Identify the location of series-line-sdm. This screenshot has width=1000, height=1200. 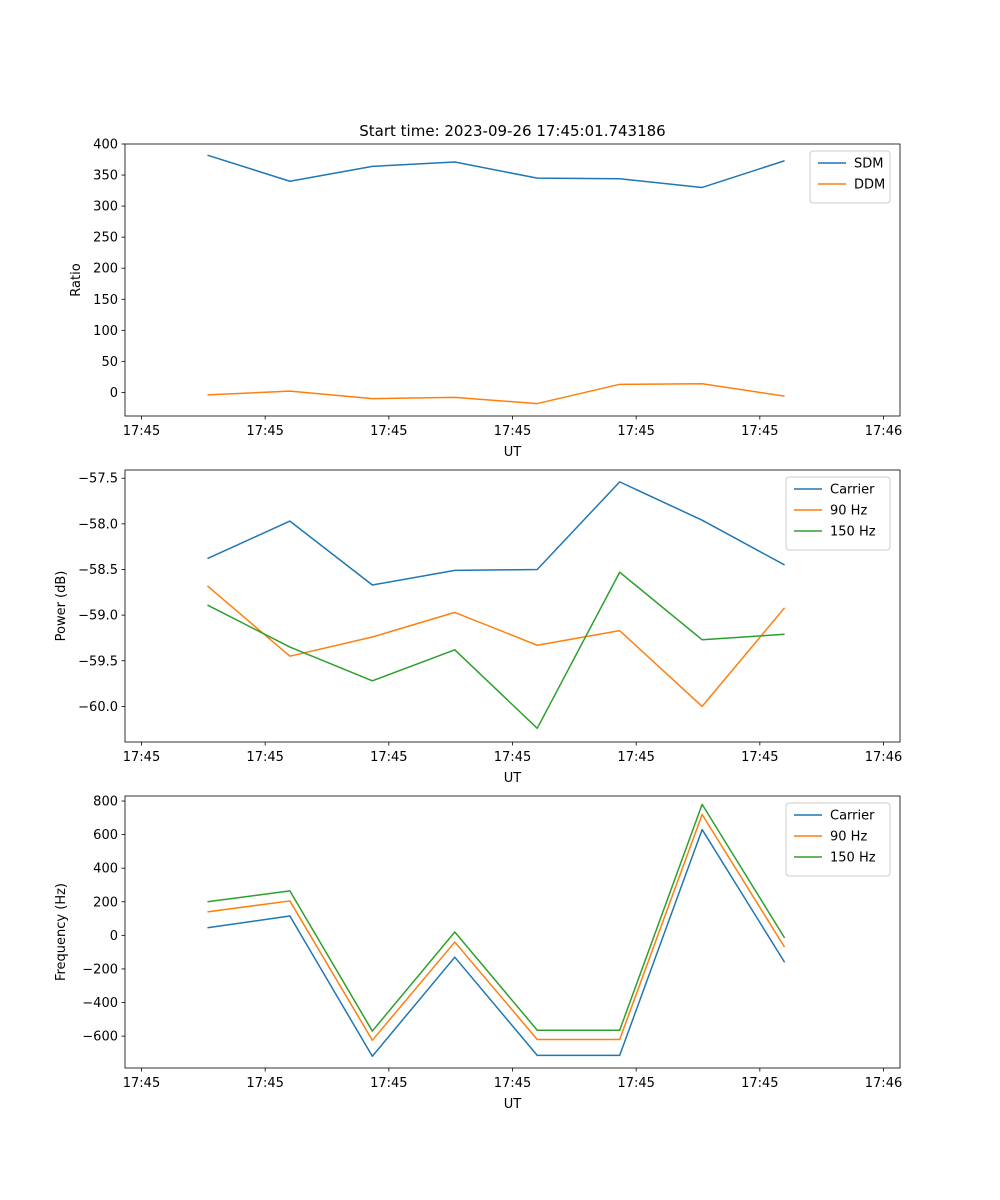
(496, 171).